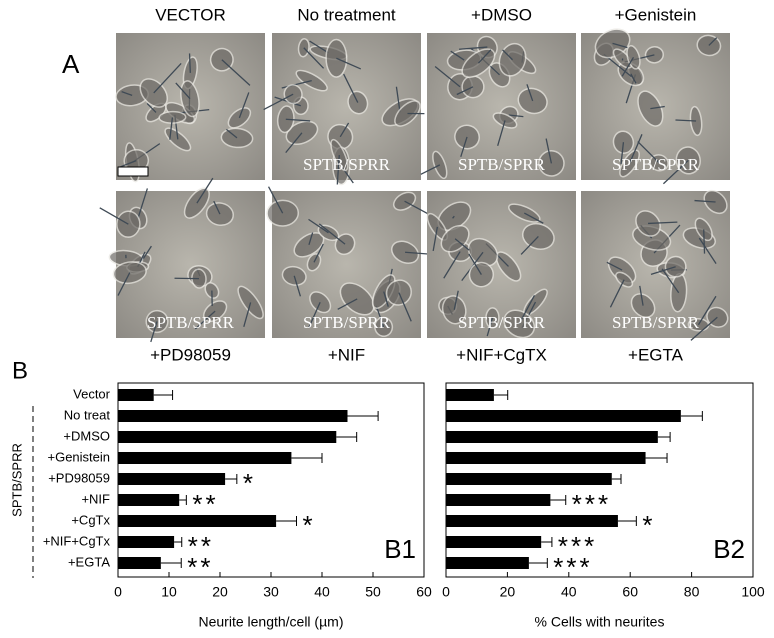  Describe the element at coordinates (77, 540) in the screenshot. I see `category-label: +NIF+CgTx` at that location.